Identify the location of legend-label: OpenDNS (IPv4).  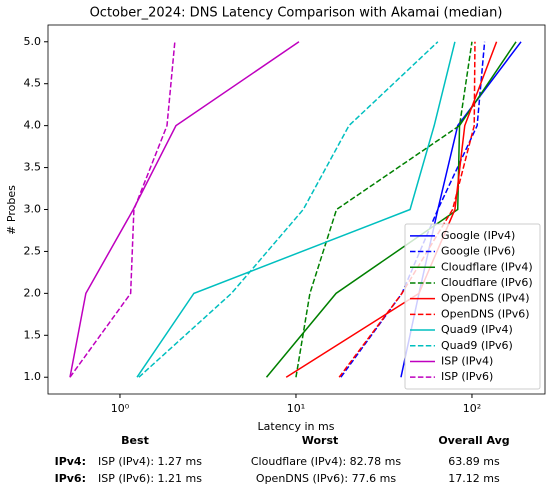
(485, 298).